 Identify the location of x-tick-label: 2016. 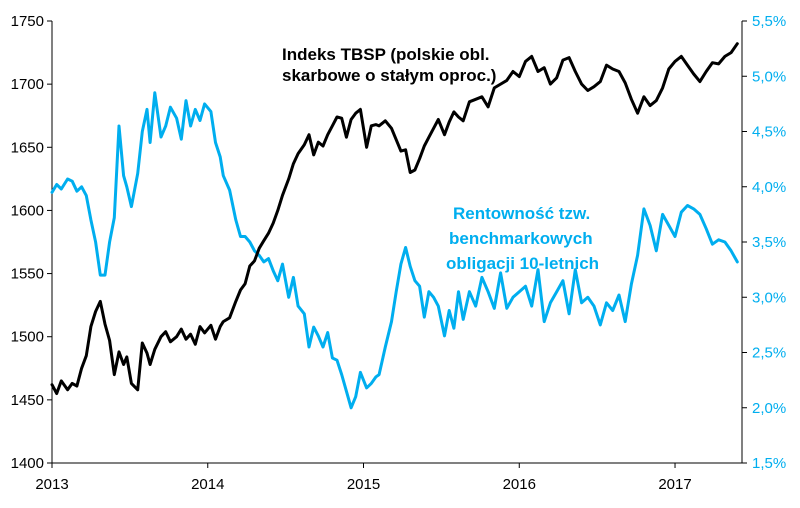
(519, 484).